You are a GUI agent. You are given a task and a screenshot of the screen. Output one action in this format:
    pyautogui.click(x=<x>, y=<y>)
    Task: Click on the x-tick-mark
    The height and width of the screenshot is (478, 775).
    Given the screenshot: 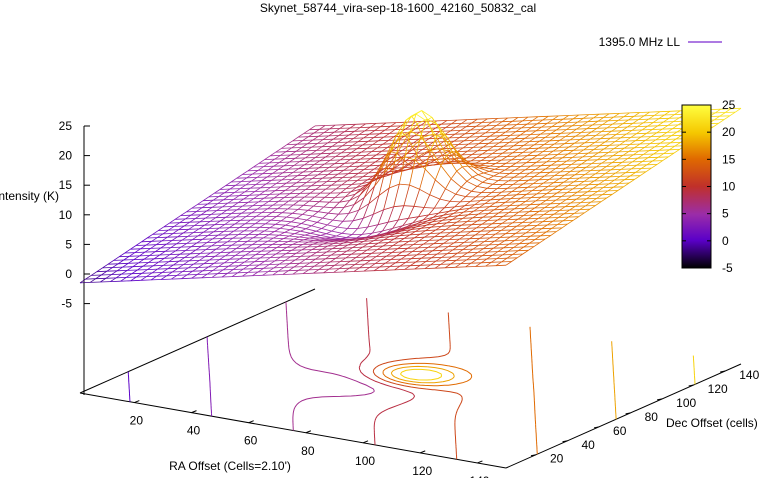 What is the action you would take?
    pyautogui.click(x=251, y=422)
    